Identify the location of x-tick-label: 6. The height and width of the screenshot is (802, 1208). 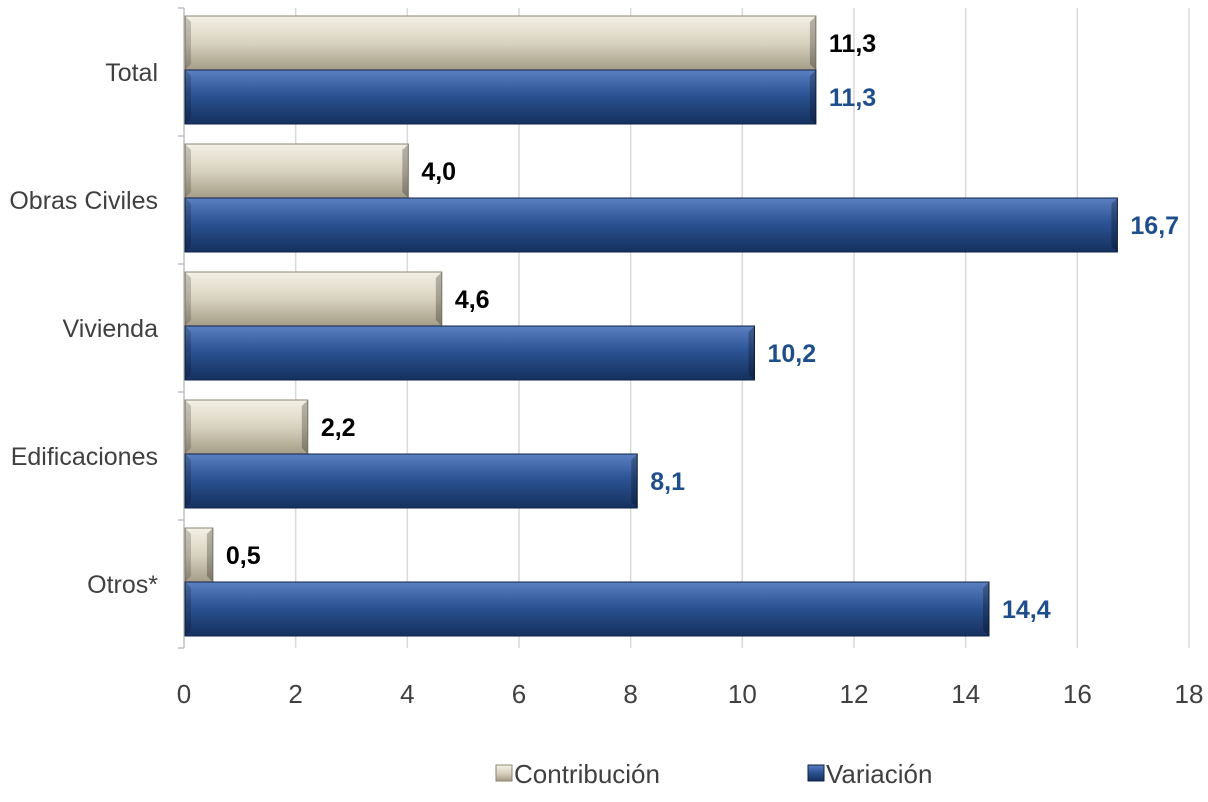
(519, 694).